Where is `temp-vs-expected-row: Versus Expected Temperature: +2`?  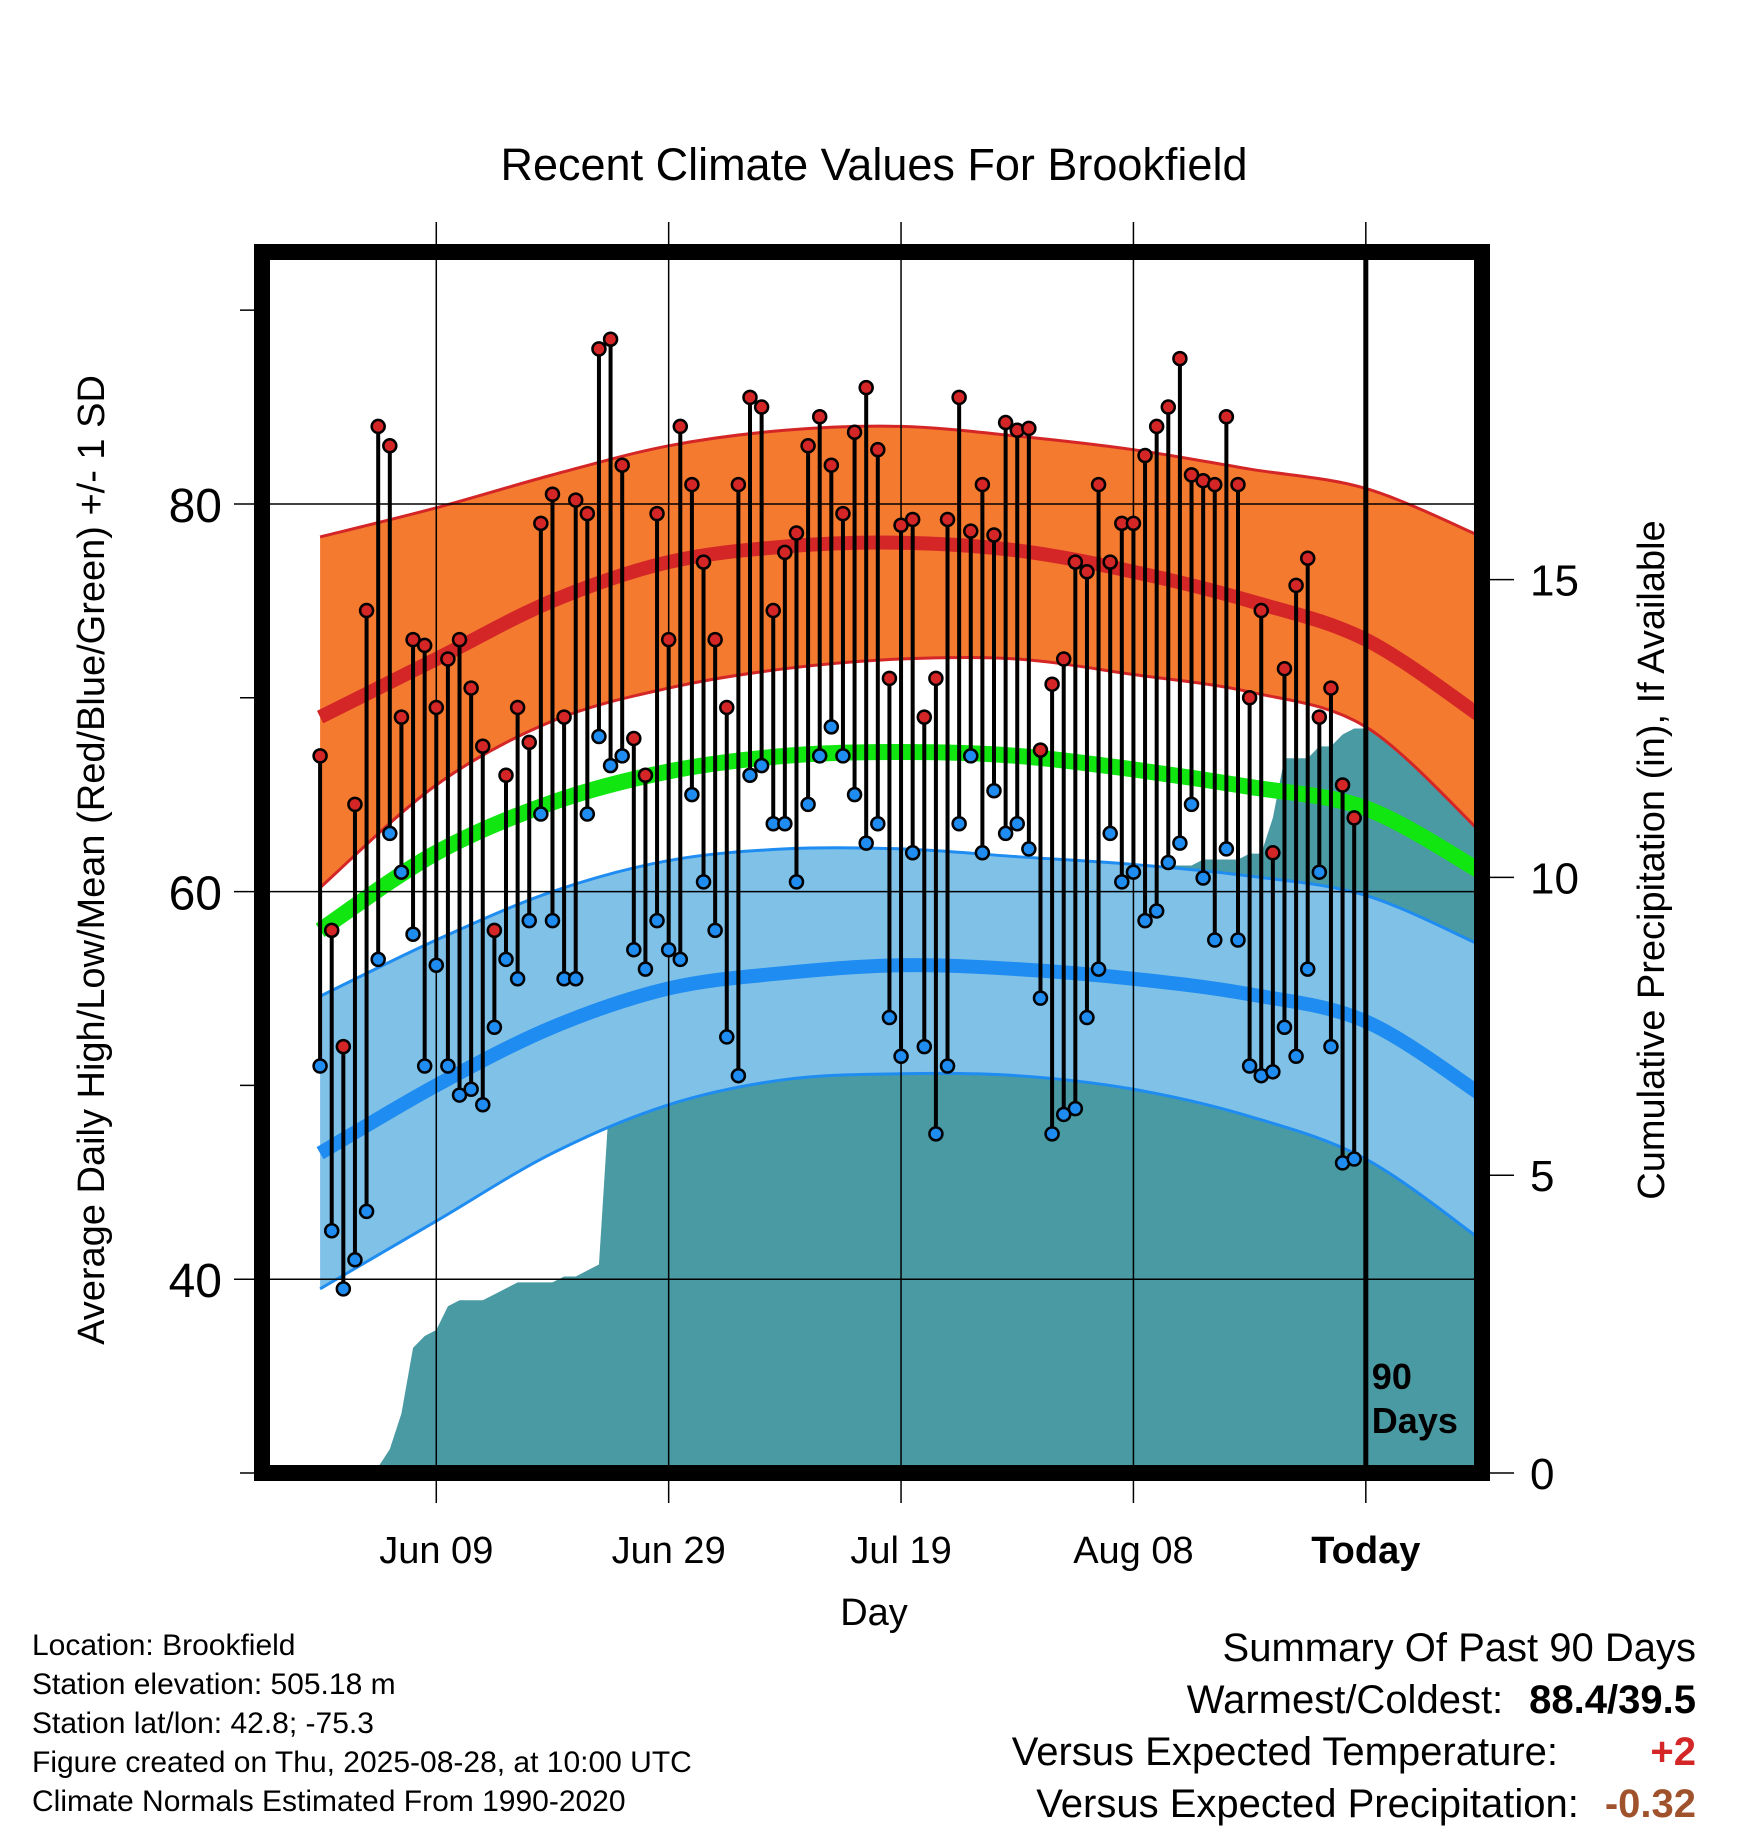 temp-vs-expected-row: Versus Expected Temperature: +2 is located at coordinates (1354, 1752).